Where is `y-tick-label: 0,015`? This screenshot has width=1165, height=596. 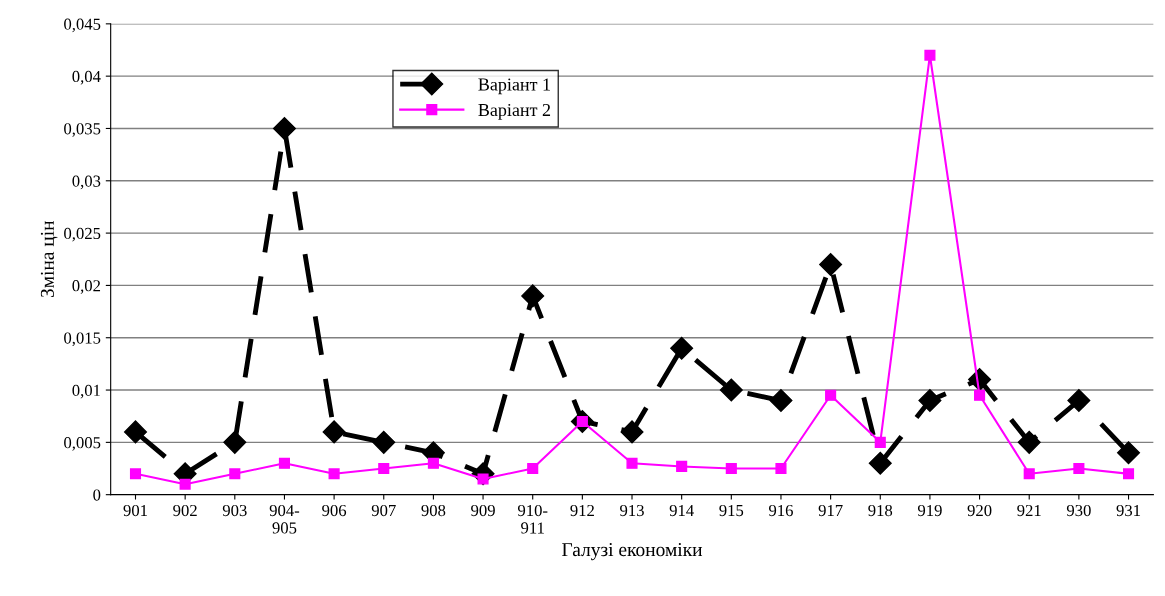
y-tick-label: 0,015 is located at coordinates (82, 339).